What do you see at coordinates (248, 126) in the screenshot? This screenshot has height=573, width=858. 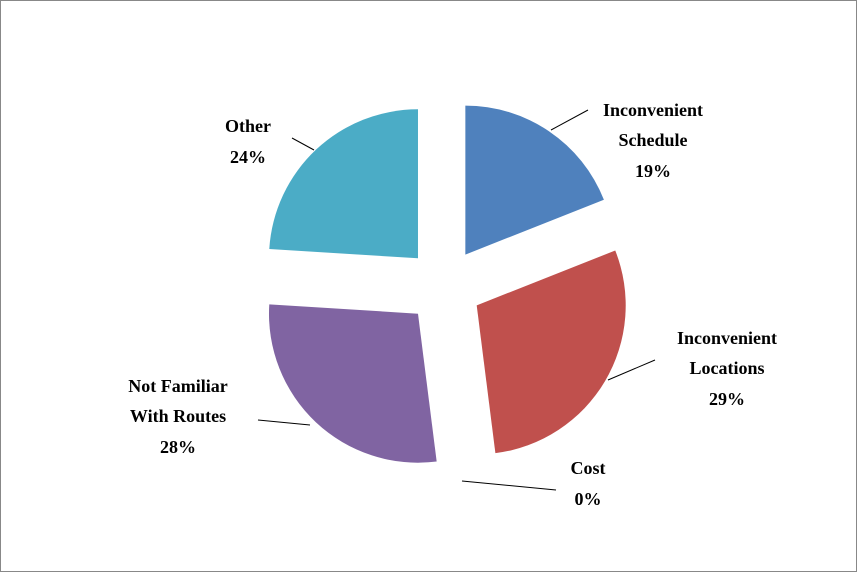 I see `category-label: Other` at bounding box center [248, 126].